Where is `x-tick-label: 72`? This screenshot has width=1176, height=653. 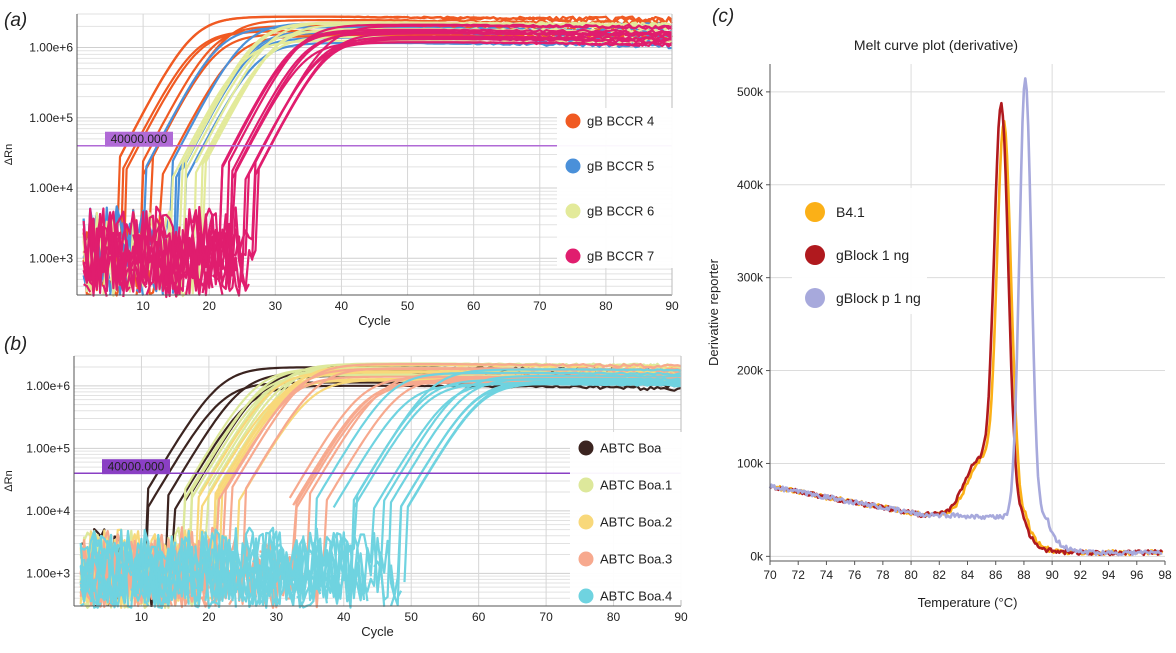 x-tick-label: 72 is located at coordinates (799, 575).